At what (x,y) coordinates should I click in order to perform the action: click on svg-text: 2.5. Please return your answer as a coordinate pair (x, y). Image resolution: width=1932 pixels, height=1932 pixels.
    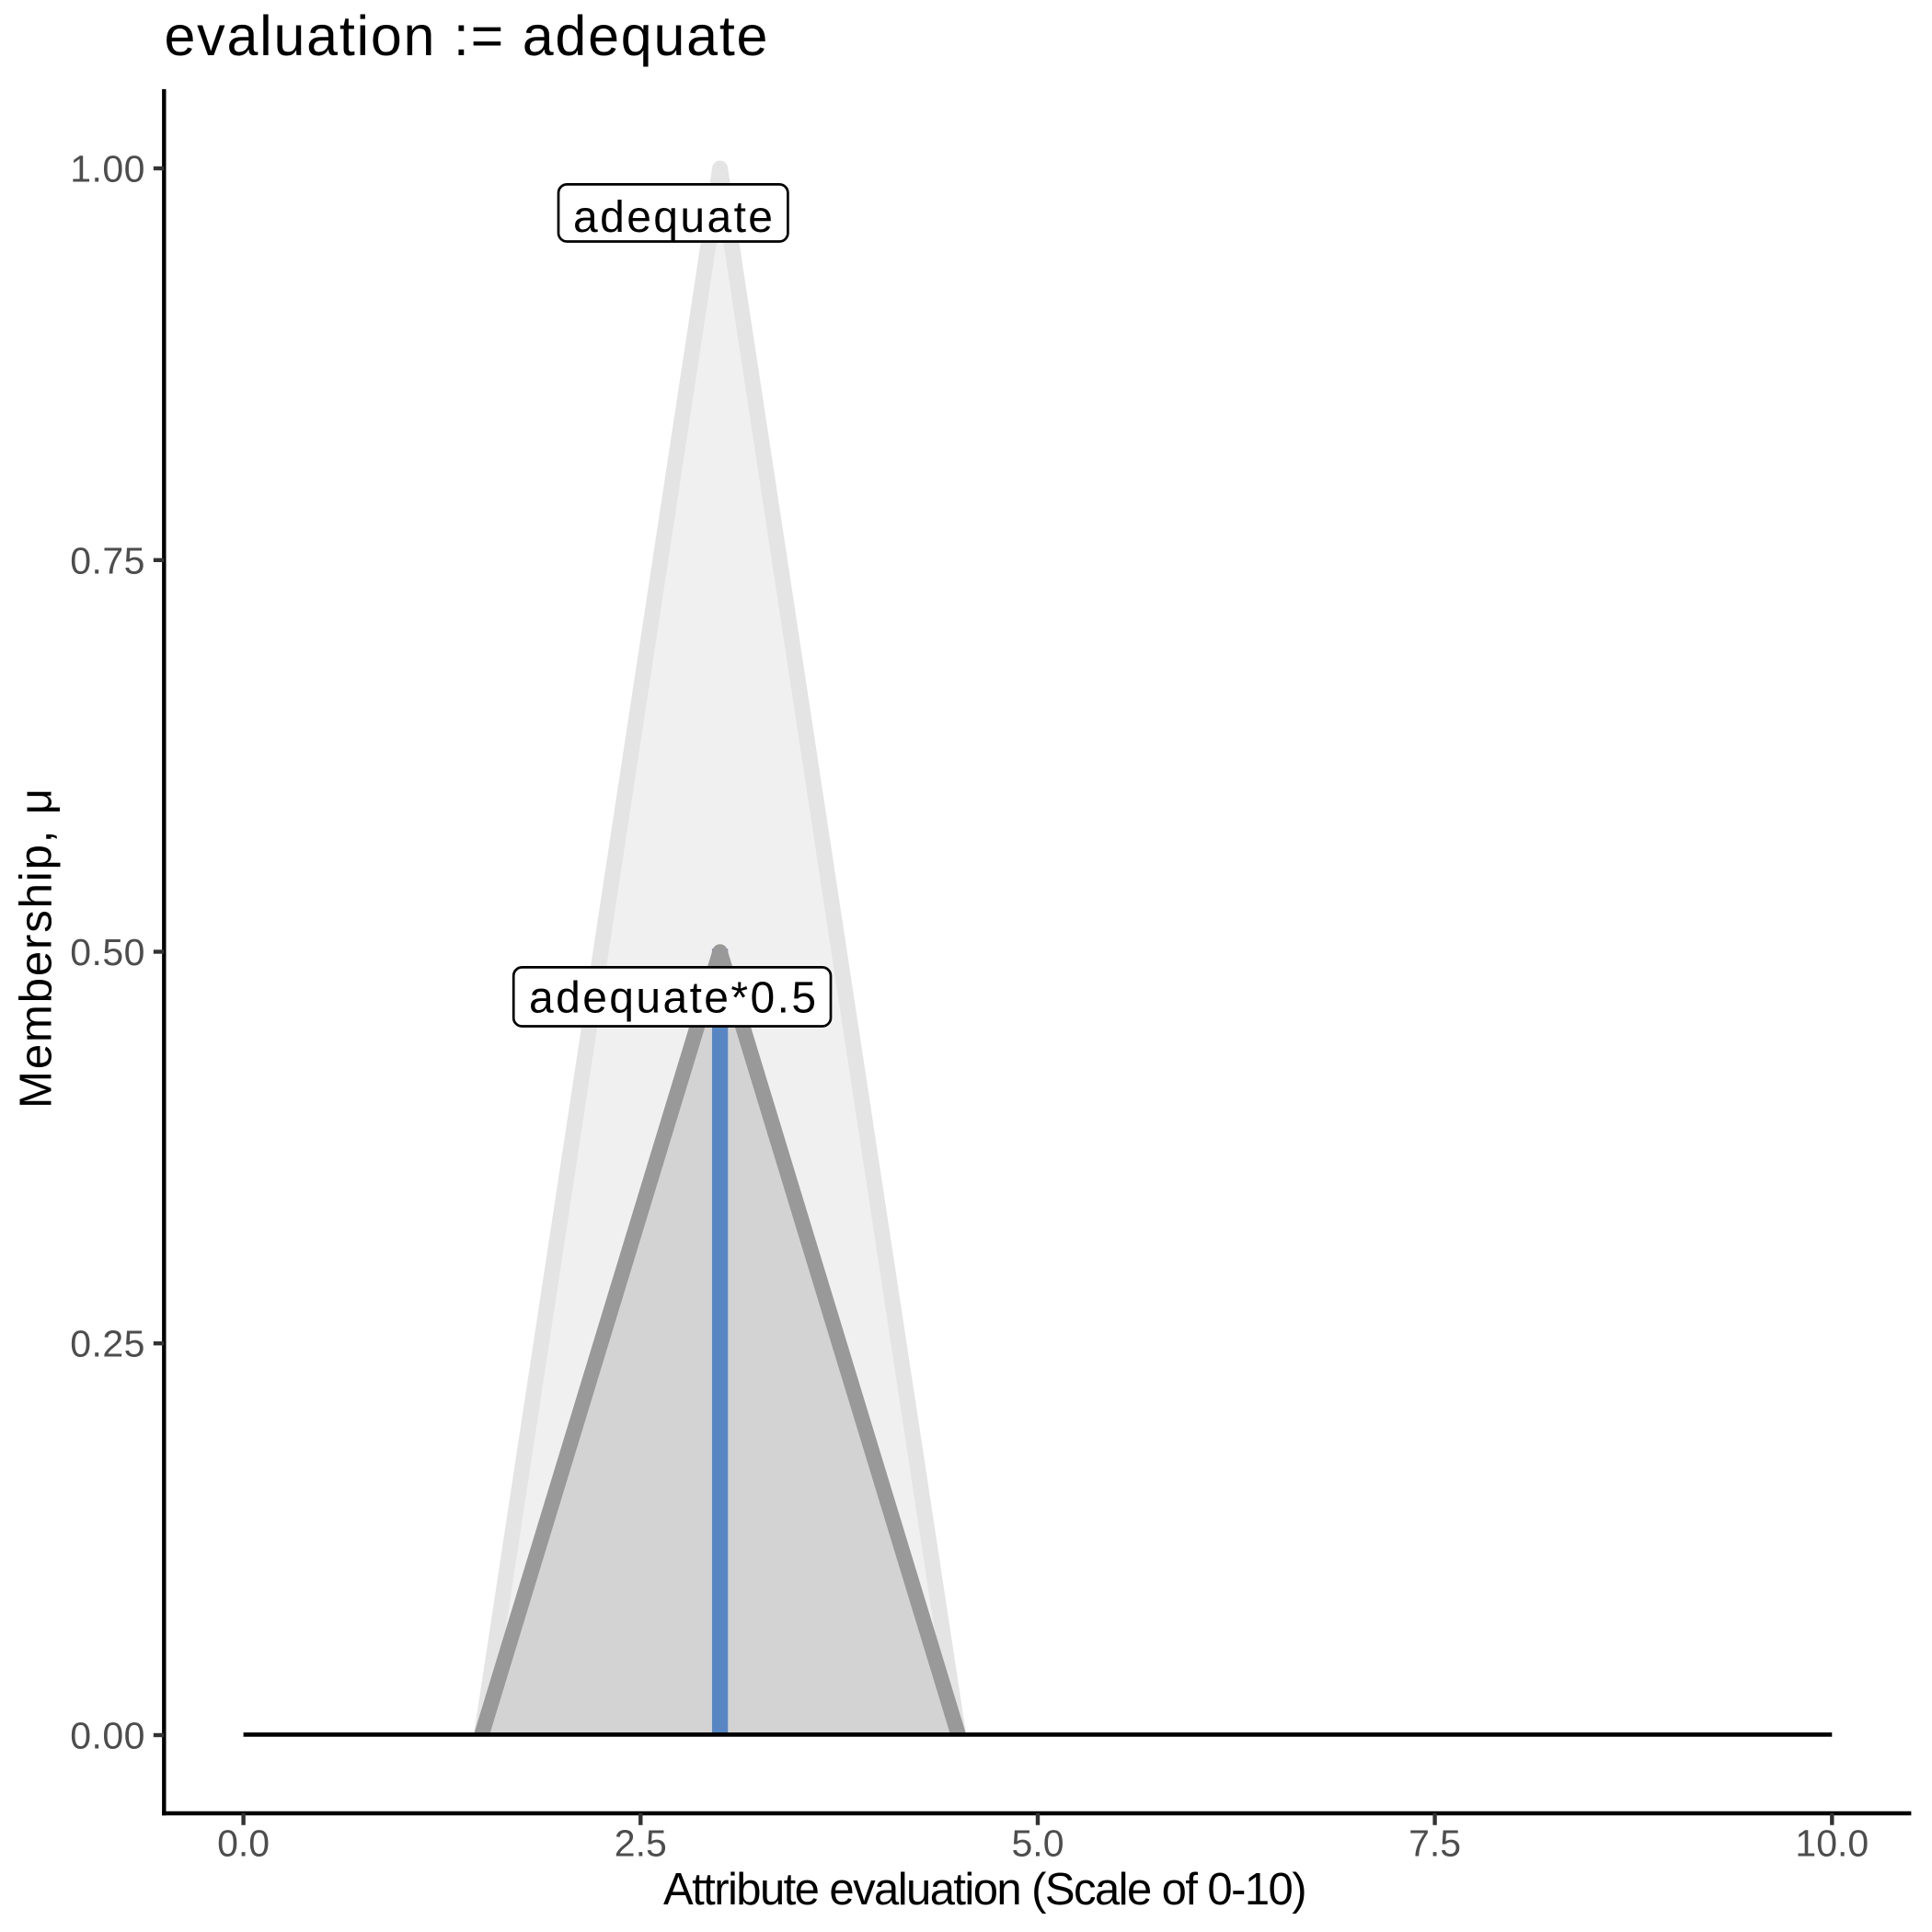
    Looking at the image, I should click on (641, 1844).